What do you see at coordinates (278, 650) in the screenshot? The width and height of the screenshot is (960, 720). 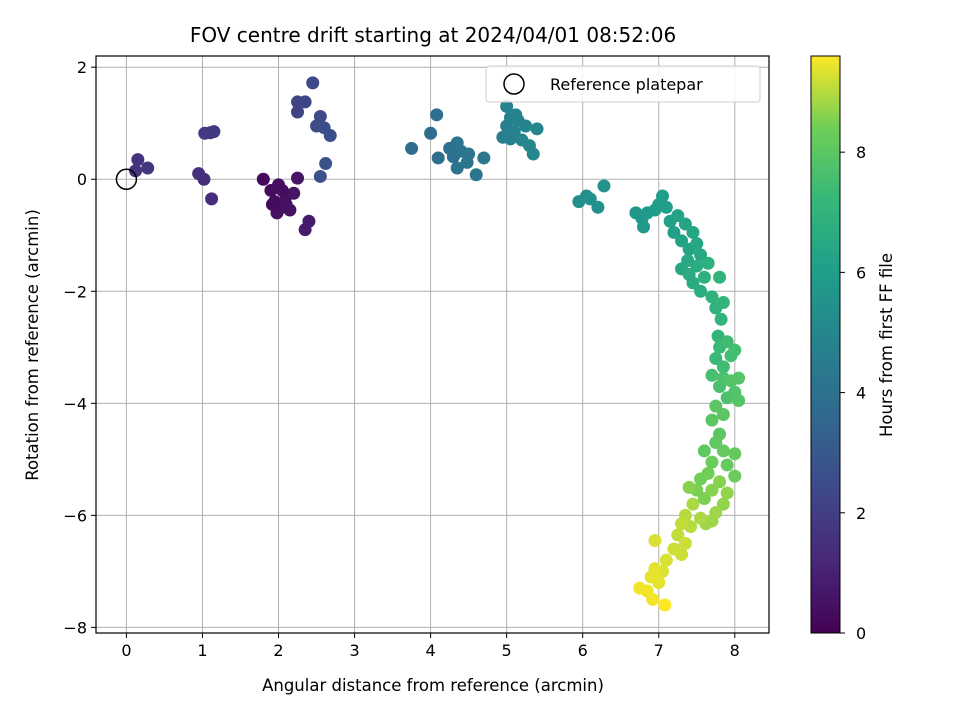 I see `x-tick-label: 2` at bounding box center [278, 650].